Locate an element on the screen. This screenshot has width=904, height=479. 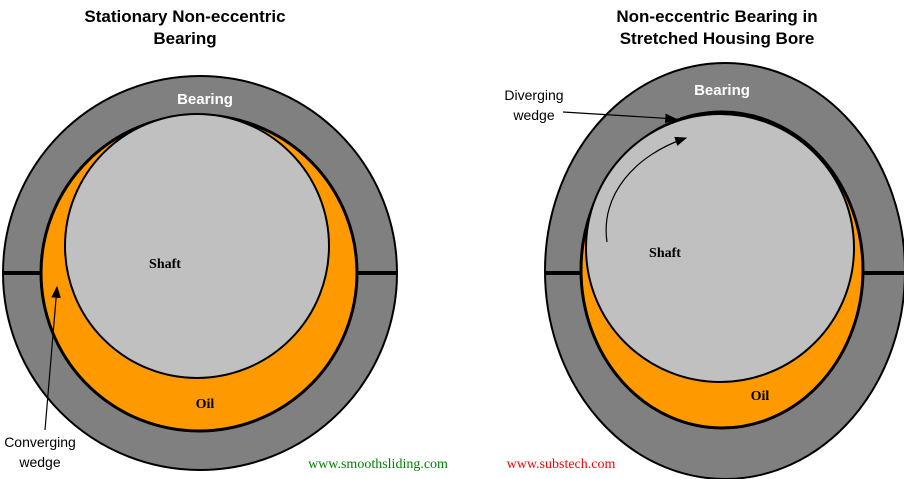
right-title-2: Stretched Housing Bore is located at coordinates (717, 38).